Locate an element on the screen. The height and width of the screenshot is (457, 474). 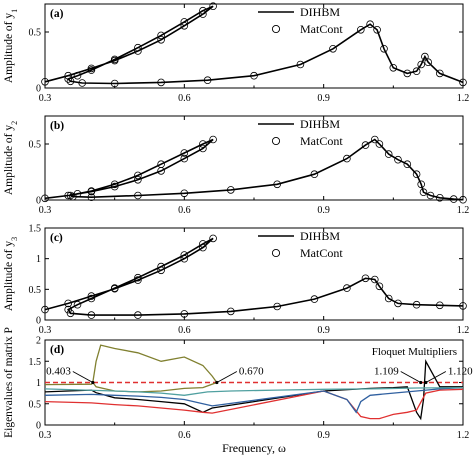
x-axis-label: Frequency, ω is located at coordinates (254, 448).